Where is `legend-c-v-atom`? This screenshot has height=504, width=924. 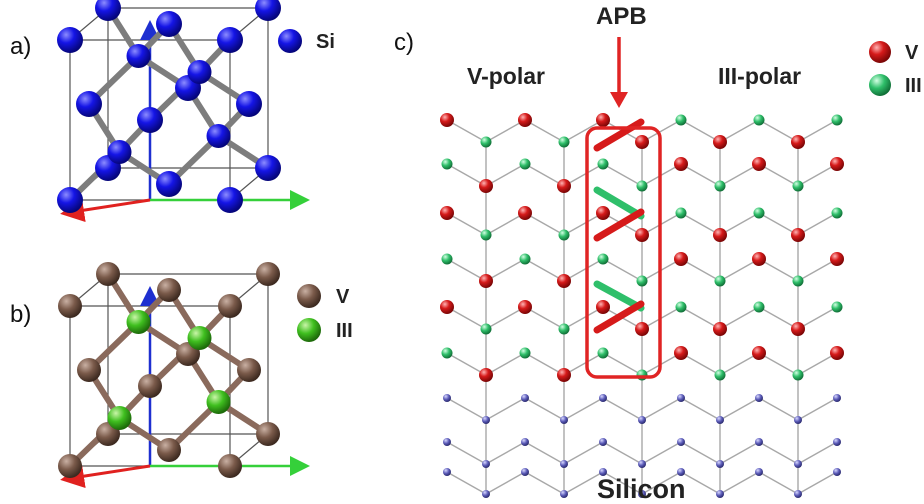 legend-c-v-atom is located at coordinates (880, 52).